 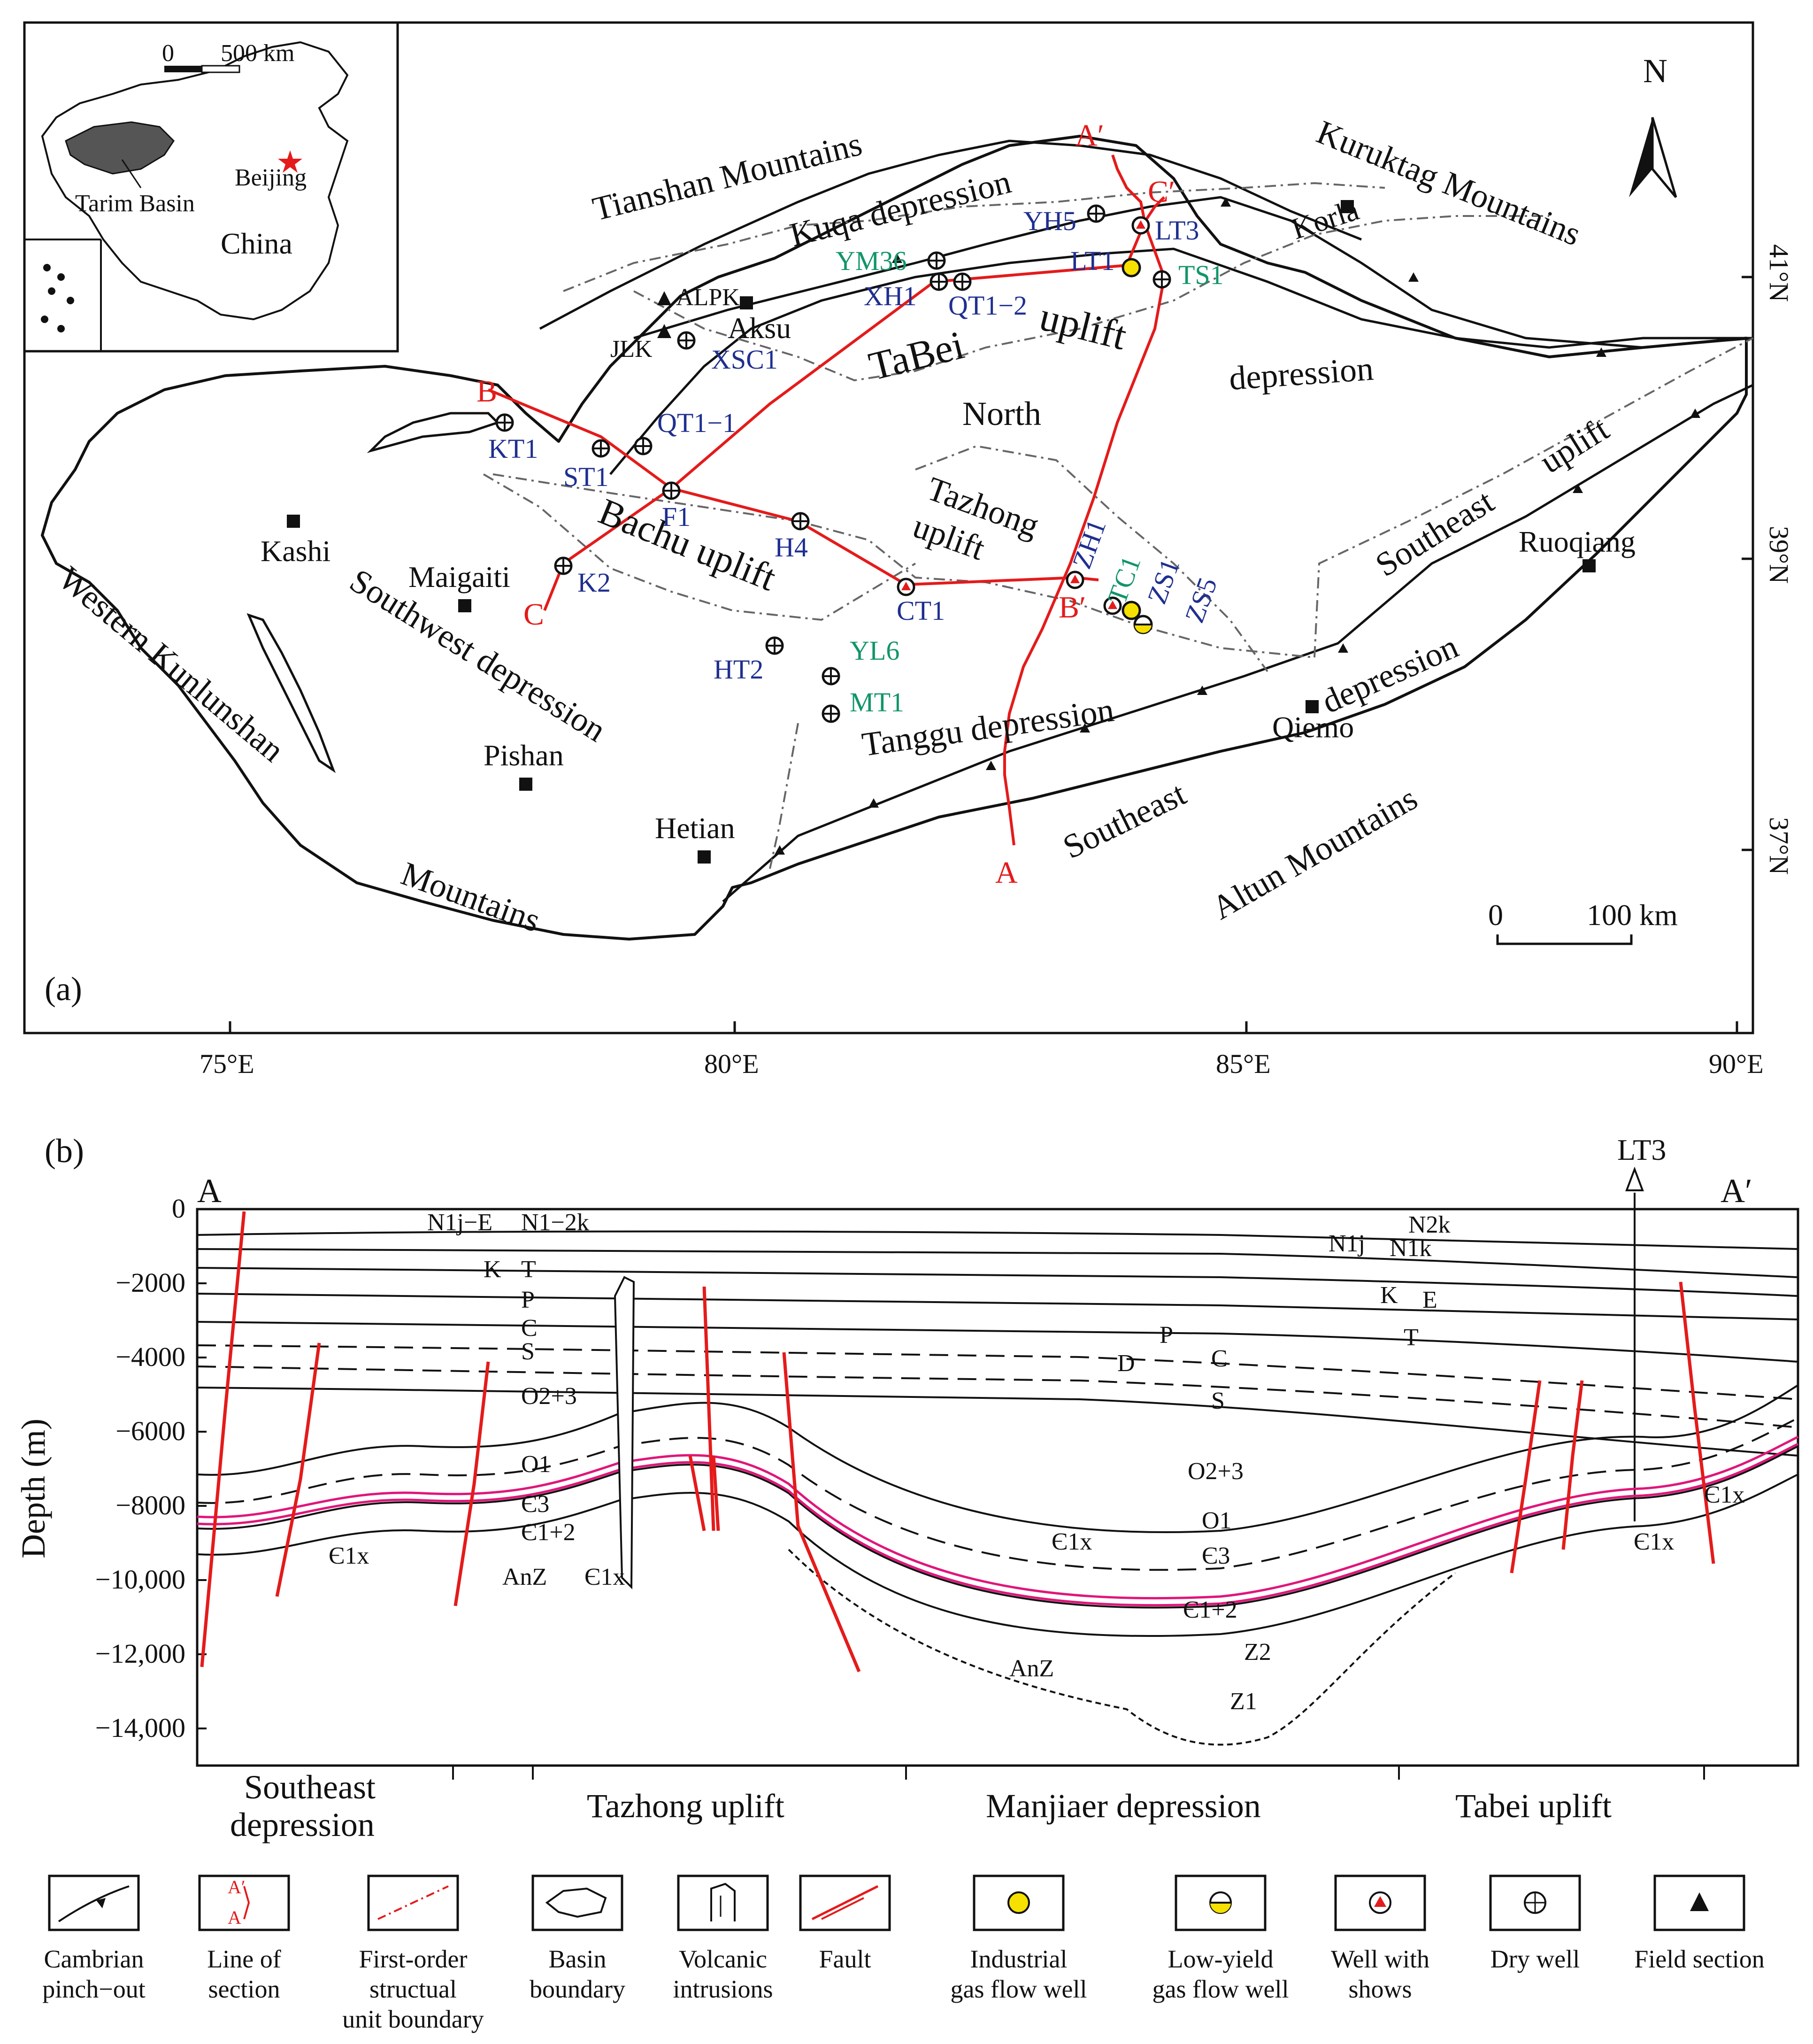 What do you see at coordinates (459, 1222) in the screenshot?
I see `strata-label: N1j−E` at bounding box center [459, 1222].